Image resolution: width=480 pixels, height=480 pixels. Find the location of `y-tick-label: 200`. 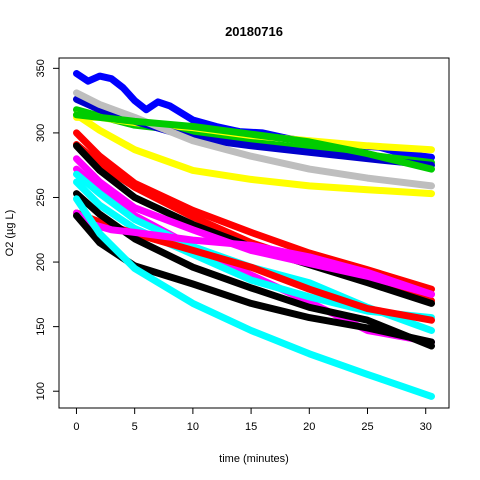

y-tick-label: 200 is located at coordinates (41, 262).